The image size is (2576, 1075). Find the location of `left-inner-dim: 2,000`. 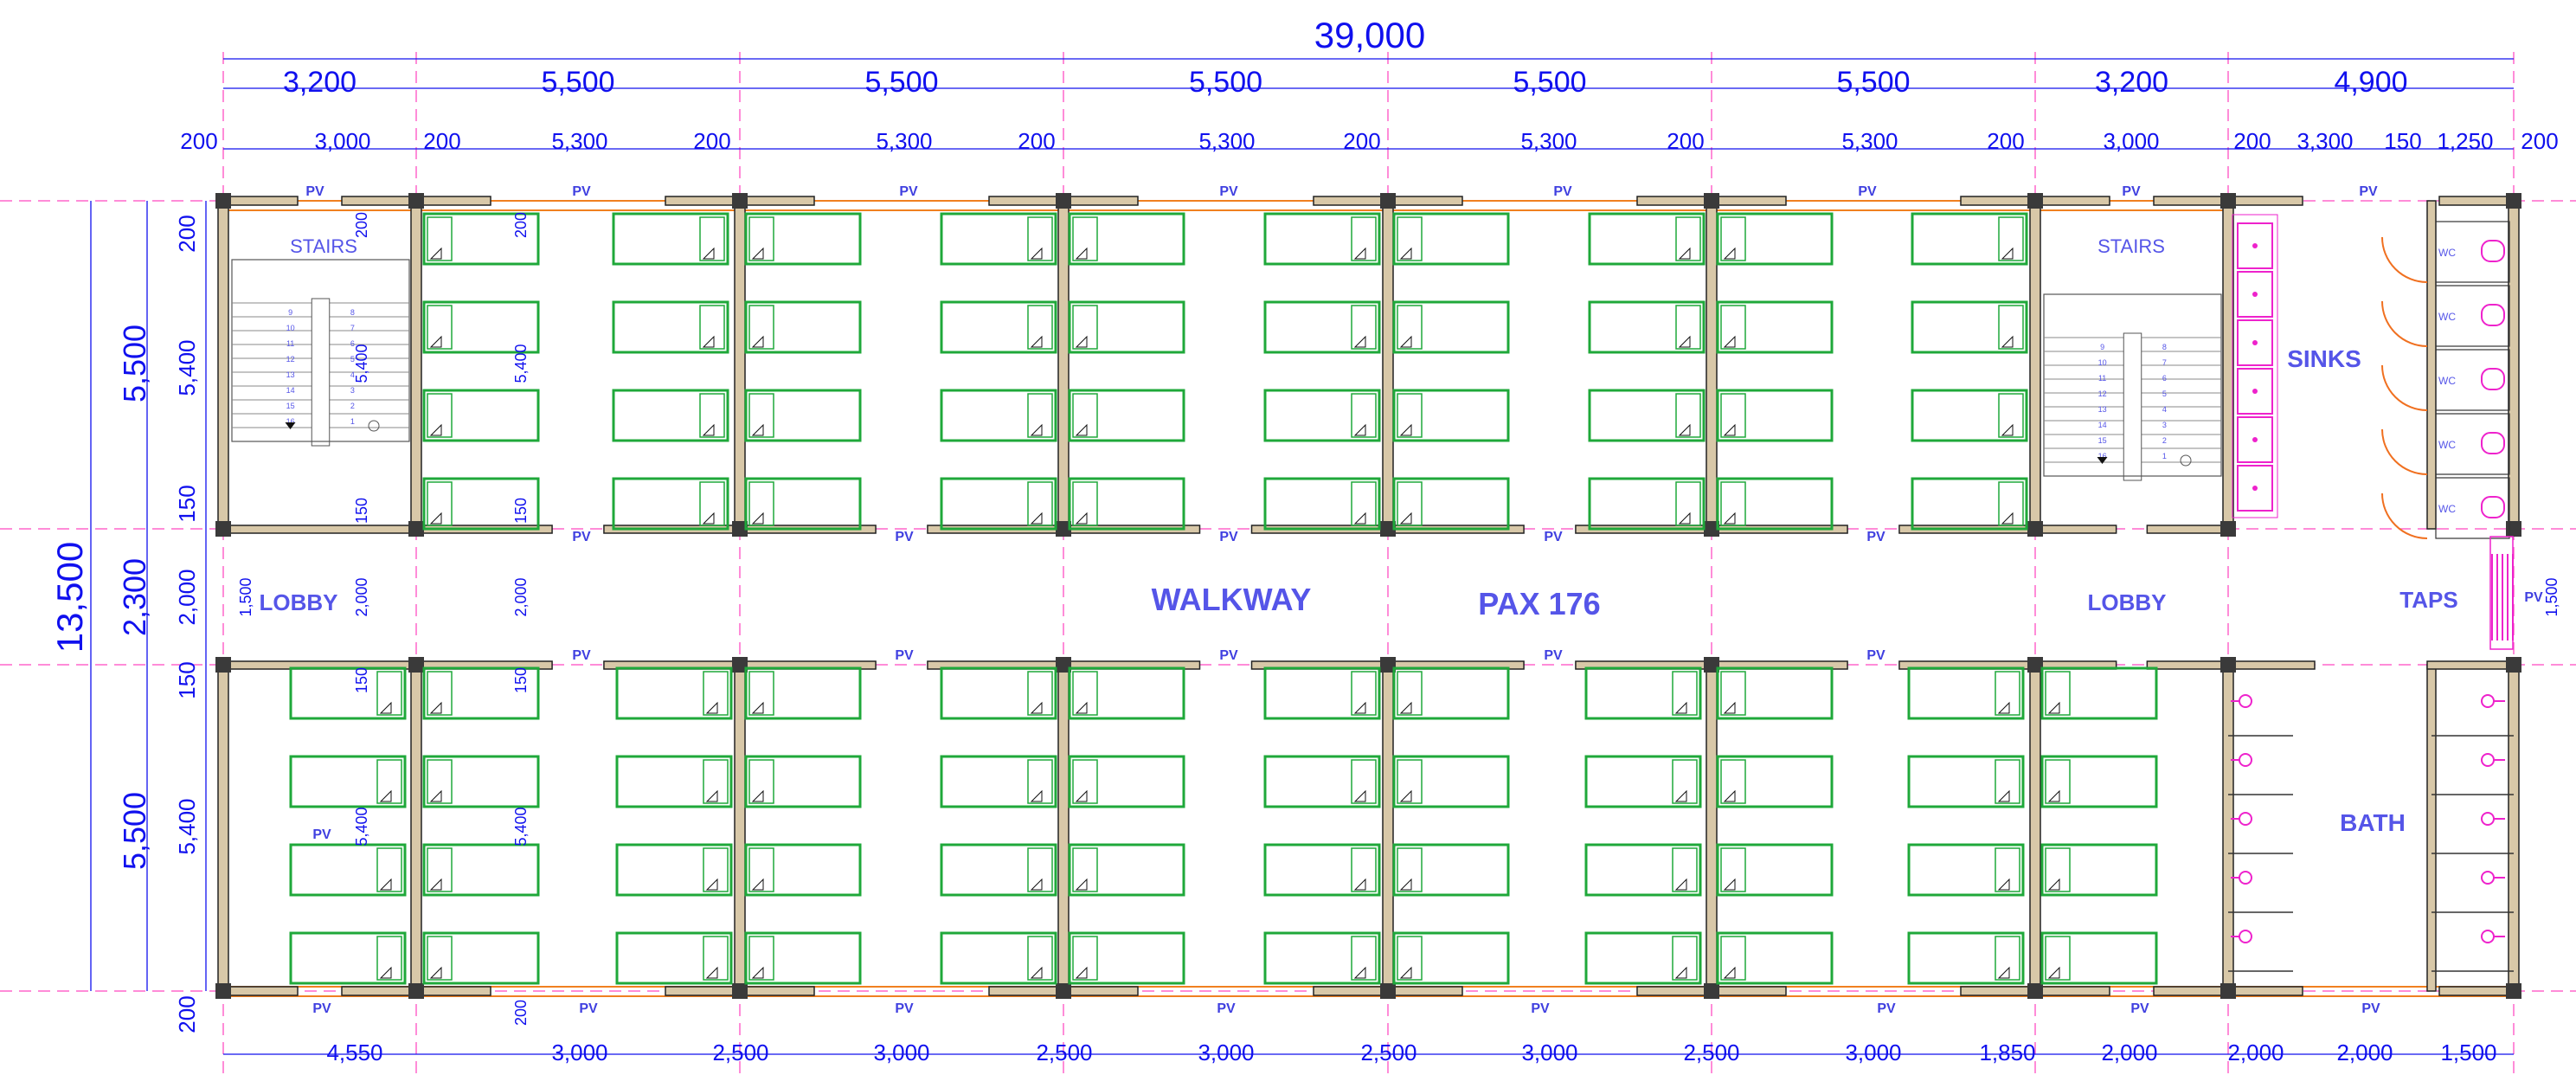

left-inner-dim: 2,000 is located at coordinates (187, 597).